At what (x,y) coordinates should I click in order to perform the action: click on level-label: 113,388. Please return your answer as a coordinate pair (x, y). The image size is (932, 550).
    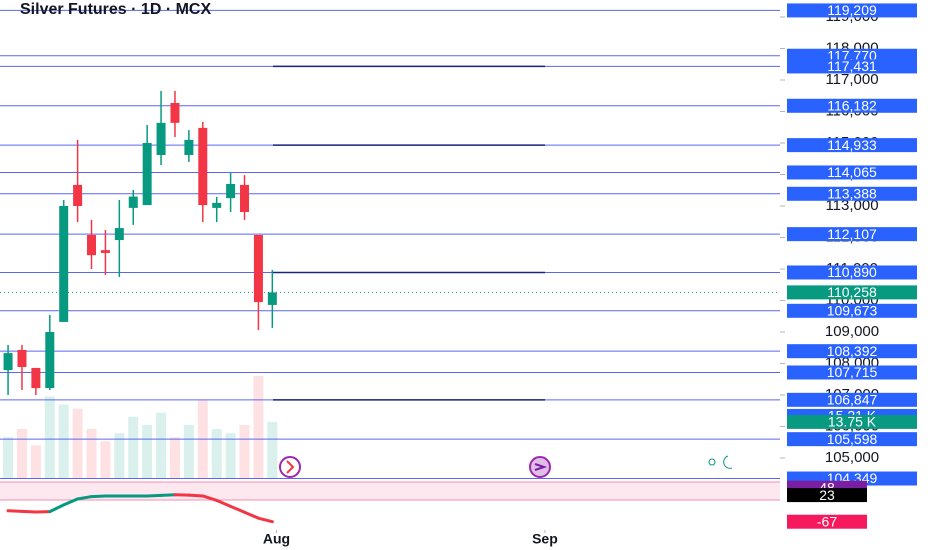
    Looking at the image, I should click on (852, 193).